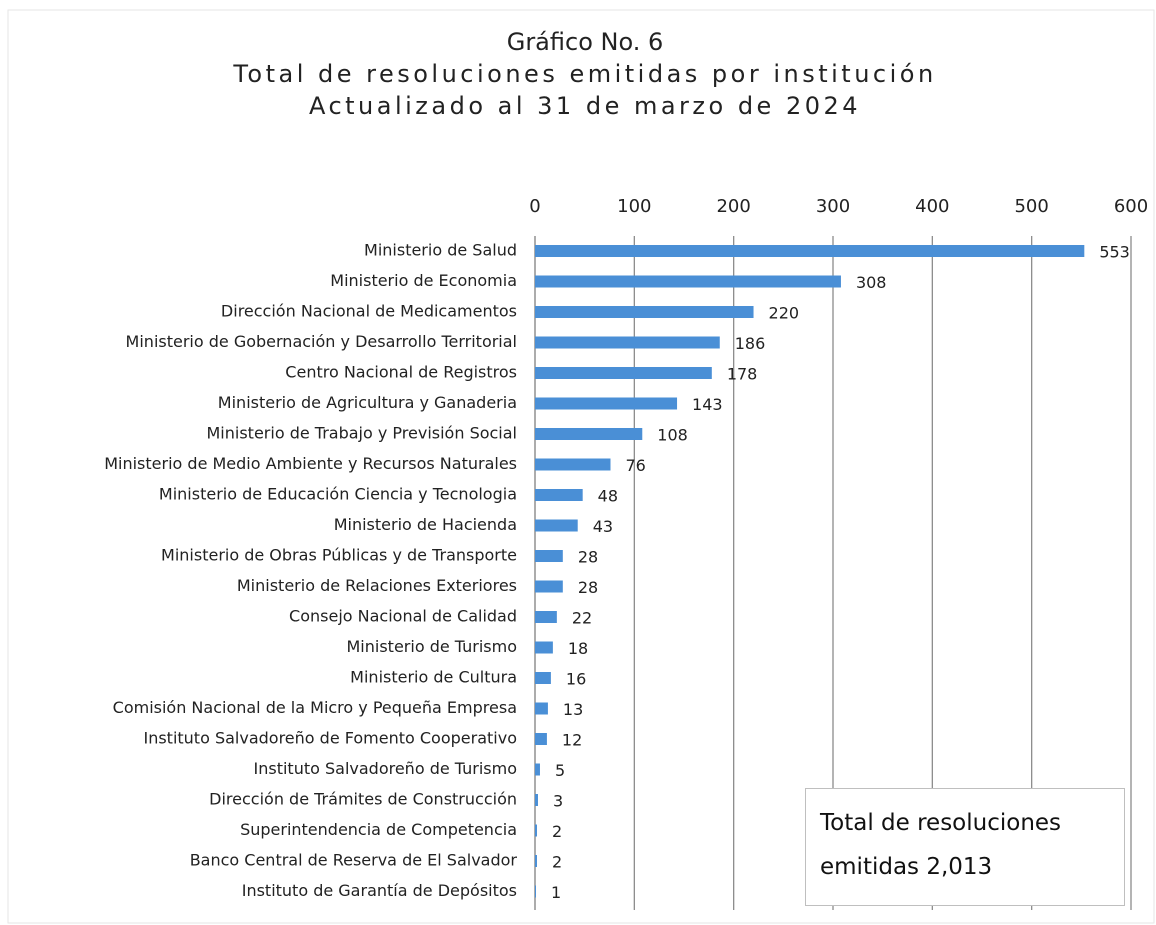 The height and width of the screenshot is (925, 1156). Describe the element at coordinates (363, 799) in the screenshot. I see `y-tick-label: Dirección de Trámites de Construcción` at that location.